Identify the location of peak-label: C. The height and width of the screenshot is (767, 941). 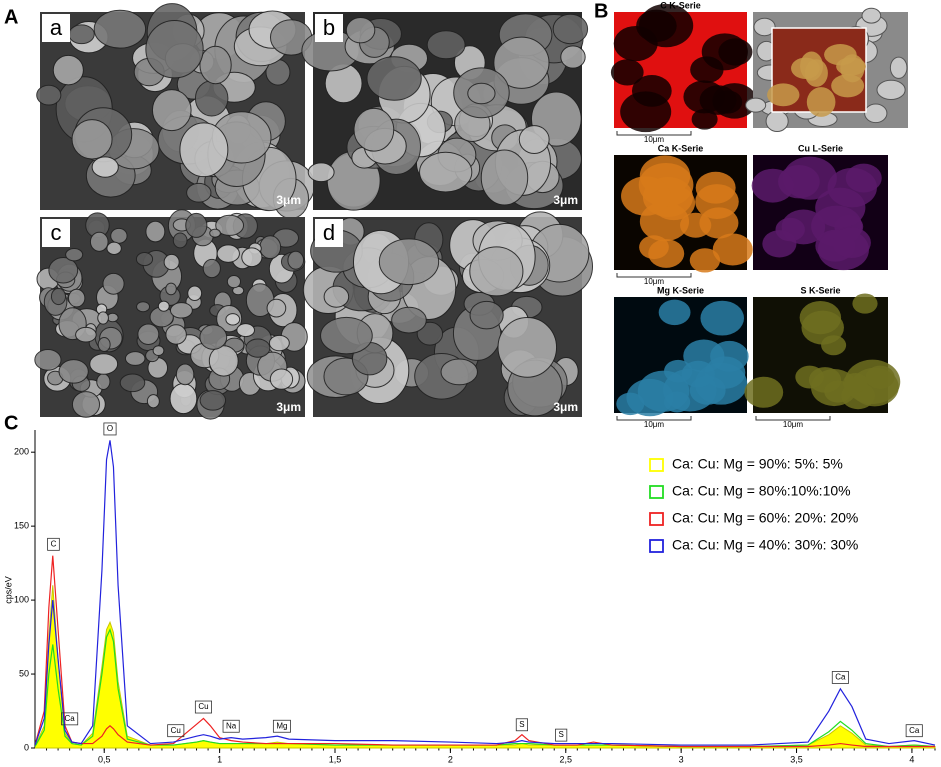
(54, 543).